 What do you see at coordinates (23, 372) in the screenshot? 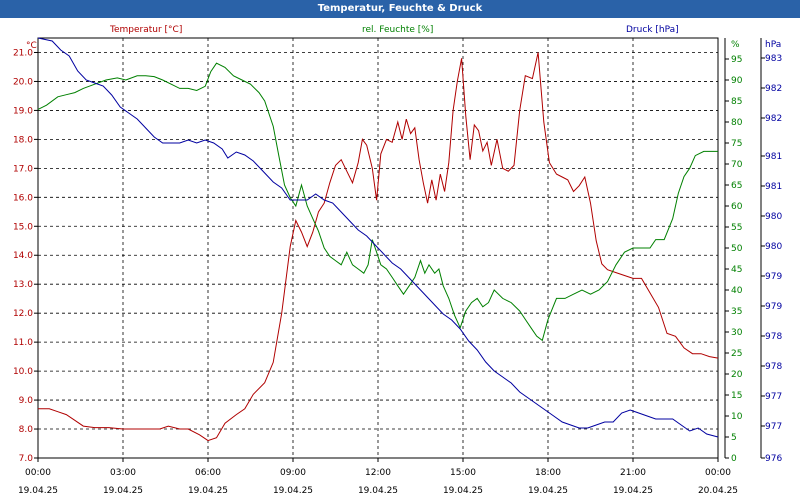
I see `temperature-tick-label: 10.0` at bounding box center [23, 372].